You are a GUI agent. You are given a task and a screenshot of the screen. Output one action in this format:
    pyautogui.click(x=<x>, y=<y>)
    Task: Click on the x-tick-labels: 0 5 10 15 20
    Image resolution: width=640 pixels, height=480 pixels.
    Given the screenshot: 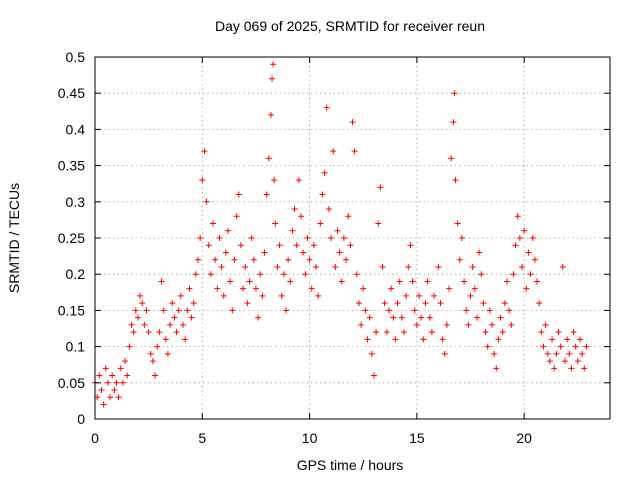 What is the action you would take?
    pyautogui.click(x=311, y=438)
    